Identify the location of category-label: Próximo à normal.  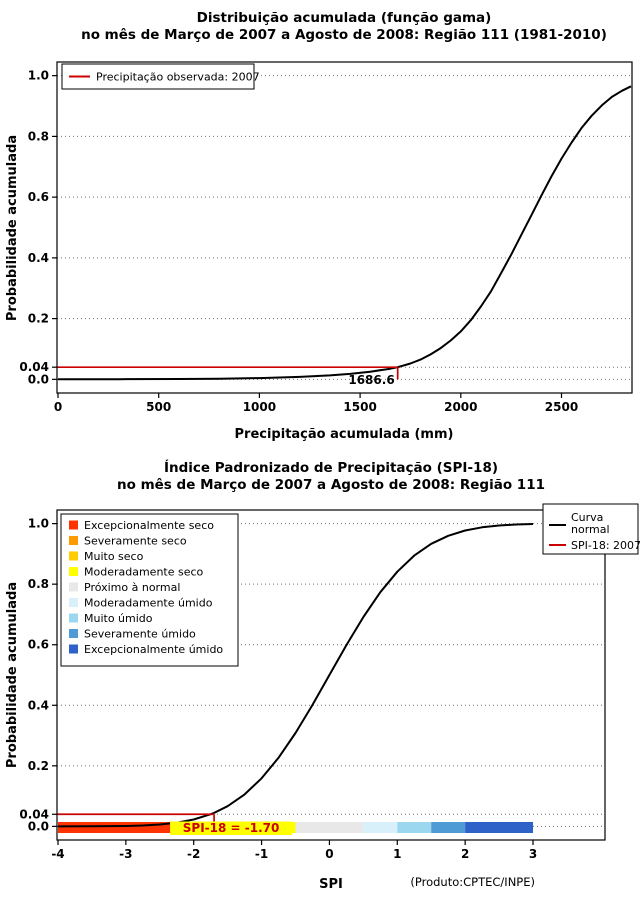
(132, 587).